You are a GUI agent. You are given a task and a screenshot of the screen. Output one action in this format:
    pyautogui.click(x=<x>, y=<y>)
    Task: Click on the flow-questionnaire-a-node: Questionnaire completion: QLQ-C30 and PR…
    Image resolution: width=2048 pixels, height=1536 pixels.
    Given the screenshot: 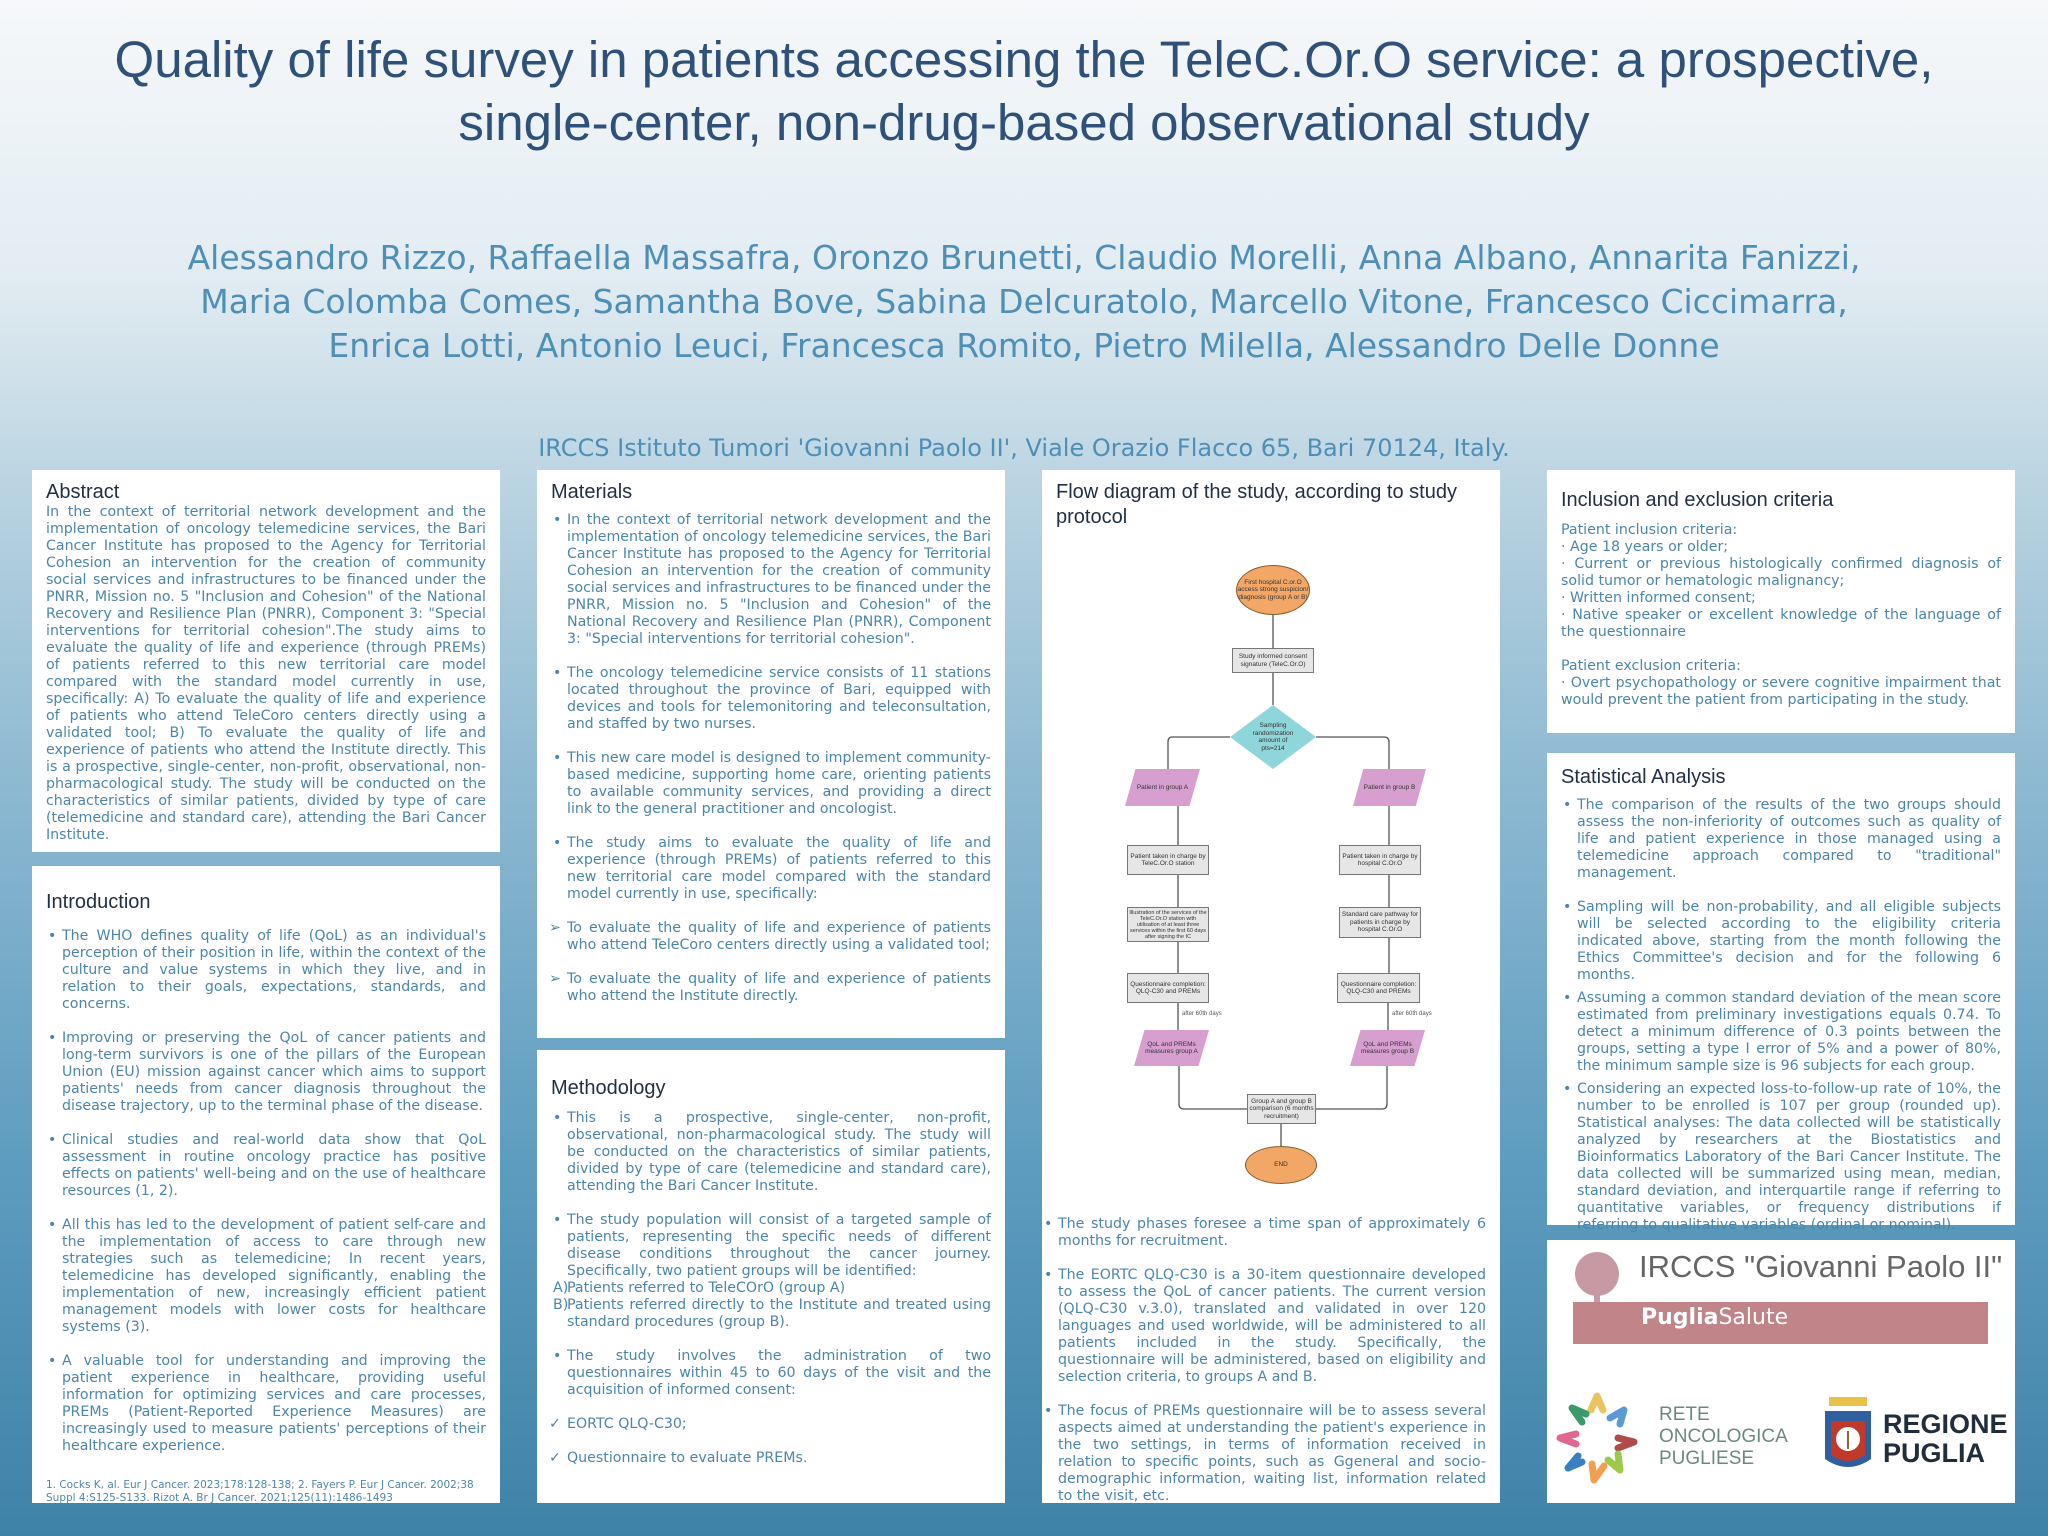 What is the action you would take?
    pyautogui.click(x=1168, y=988)
    